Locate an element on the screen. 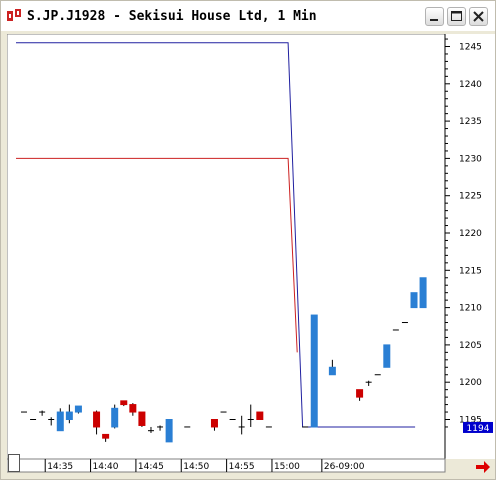 This screenshot has height=480, width=496. scroll-position-box is located at coordinates (14, 463).